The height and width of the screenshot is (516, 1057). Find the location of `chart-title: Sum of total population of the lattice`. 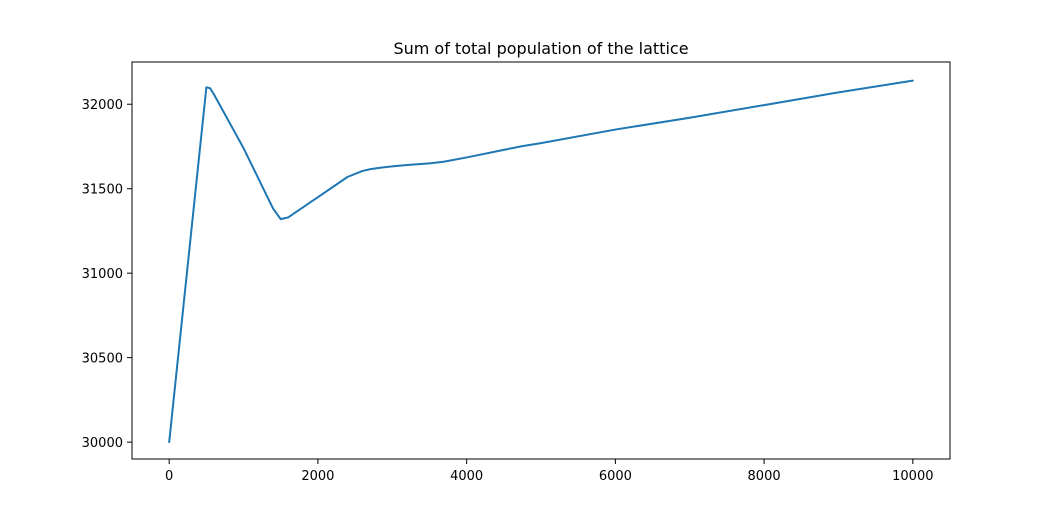

chart-title: Sum of total population of the lattice is located at coordinates (540, 48).